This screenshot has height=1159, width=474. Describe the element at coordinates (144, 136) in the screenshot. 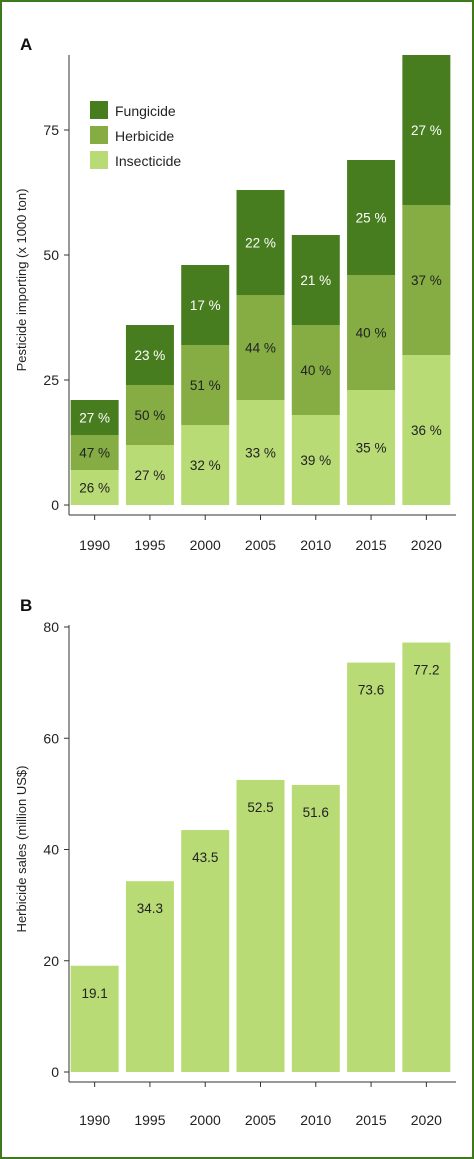

I see `legend-label-herbicide: Herbicide` at that location.